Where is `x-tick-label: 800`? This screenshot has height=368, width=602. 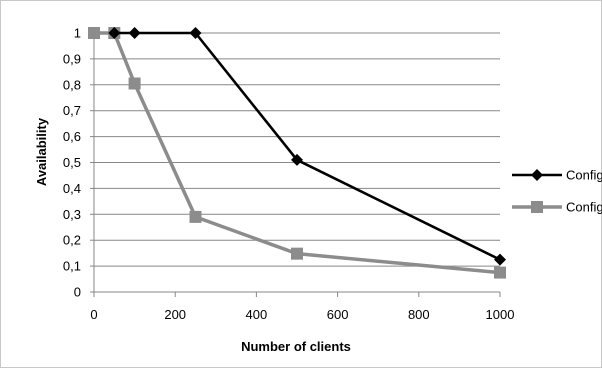
x-tick-label: 800 is located at coordinates (419, 314).